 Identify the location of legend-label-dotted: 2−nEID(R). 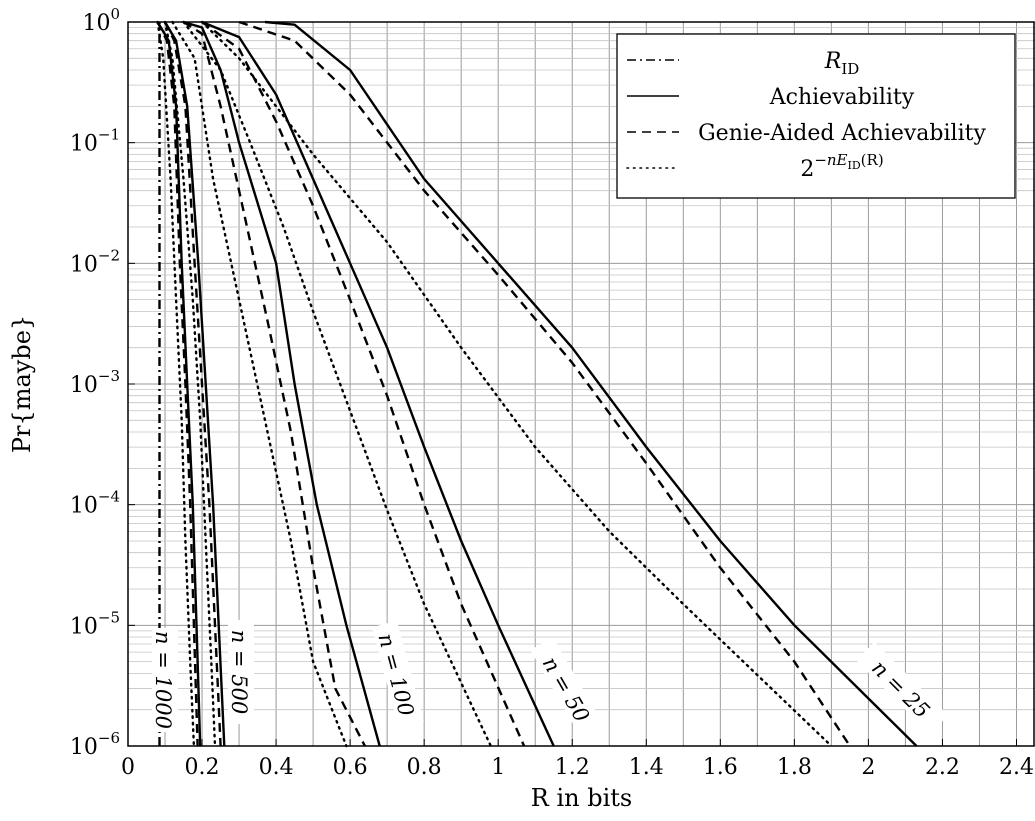
(841, 166).